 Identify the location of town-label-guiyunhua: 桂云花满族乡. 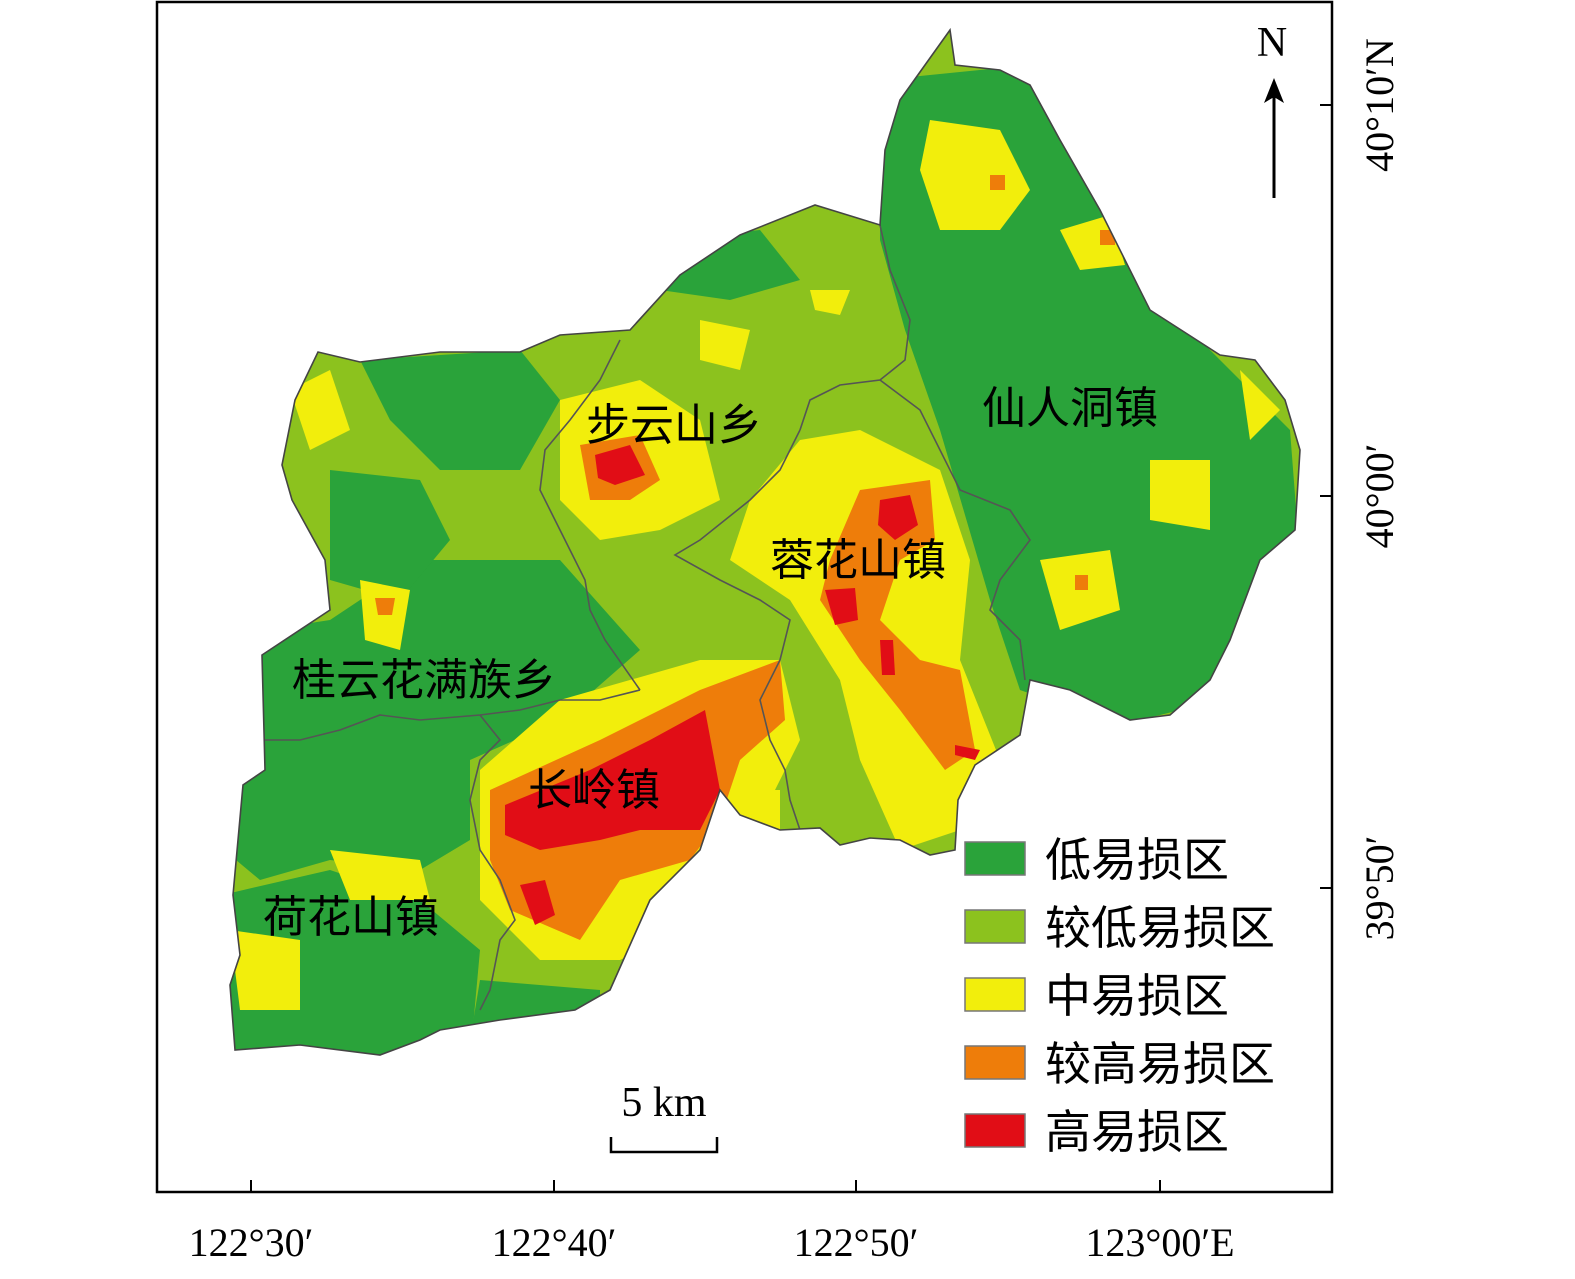
(424, 680).